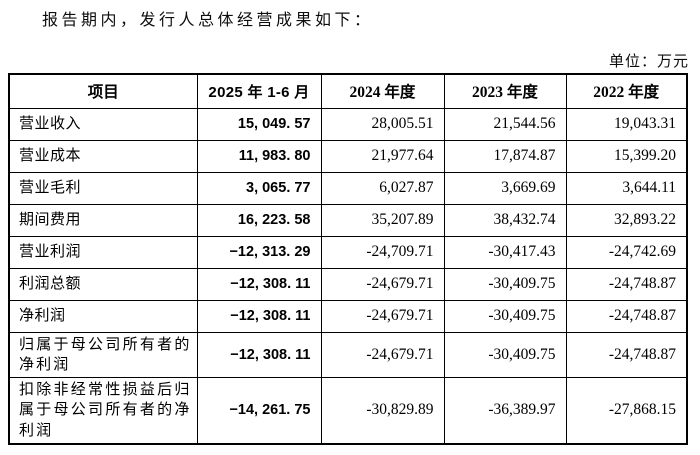  I want to click on row-label: 归属于母公司所有者的净利润, so click(103, 354).